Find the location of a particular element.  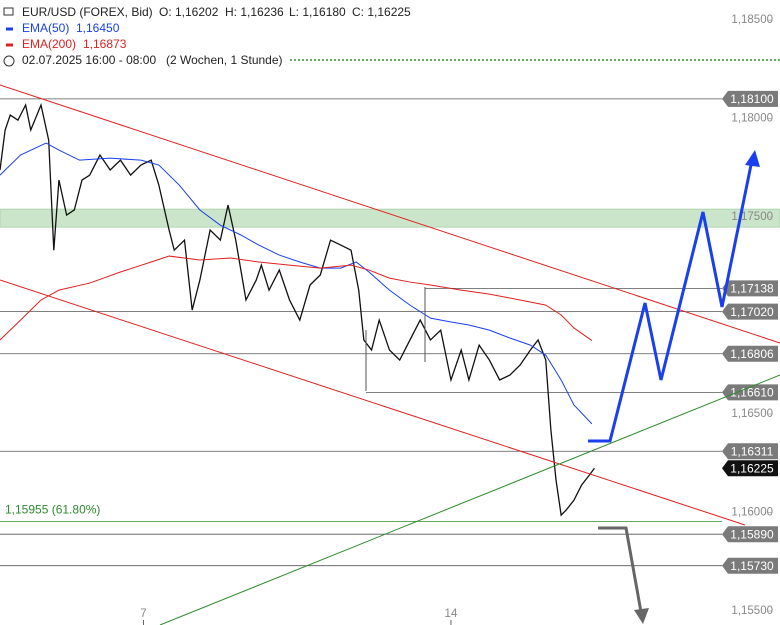

legend-value: 1,16450 is located at coordinates (98, 28).